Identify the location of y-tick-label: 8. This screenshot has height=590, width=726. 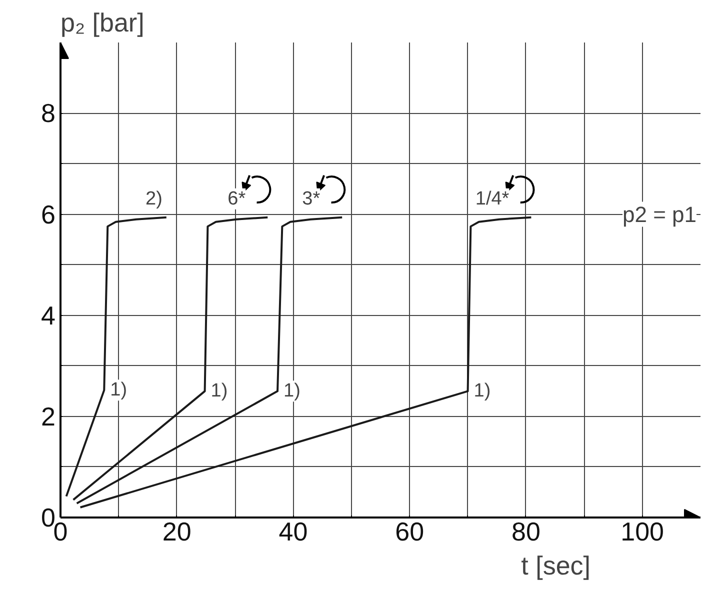
(48, 113).